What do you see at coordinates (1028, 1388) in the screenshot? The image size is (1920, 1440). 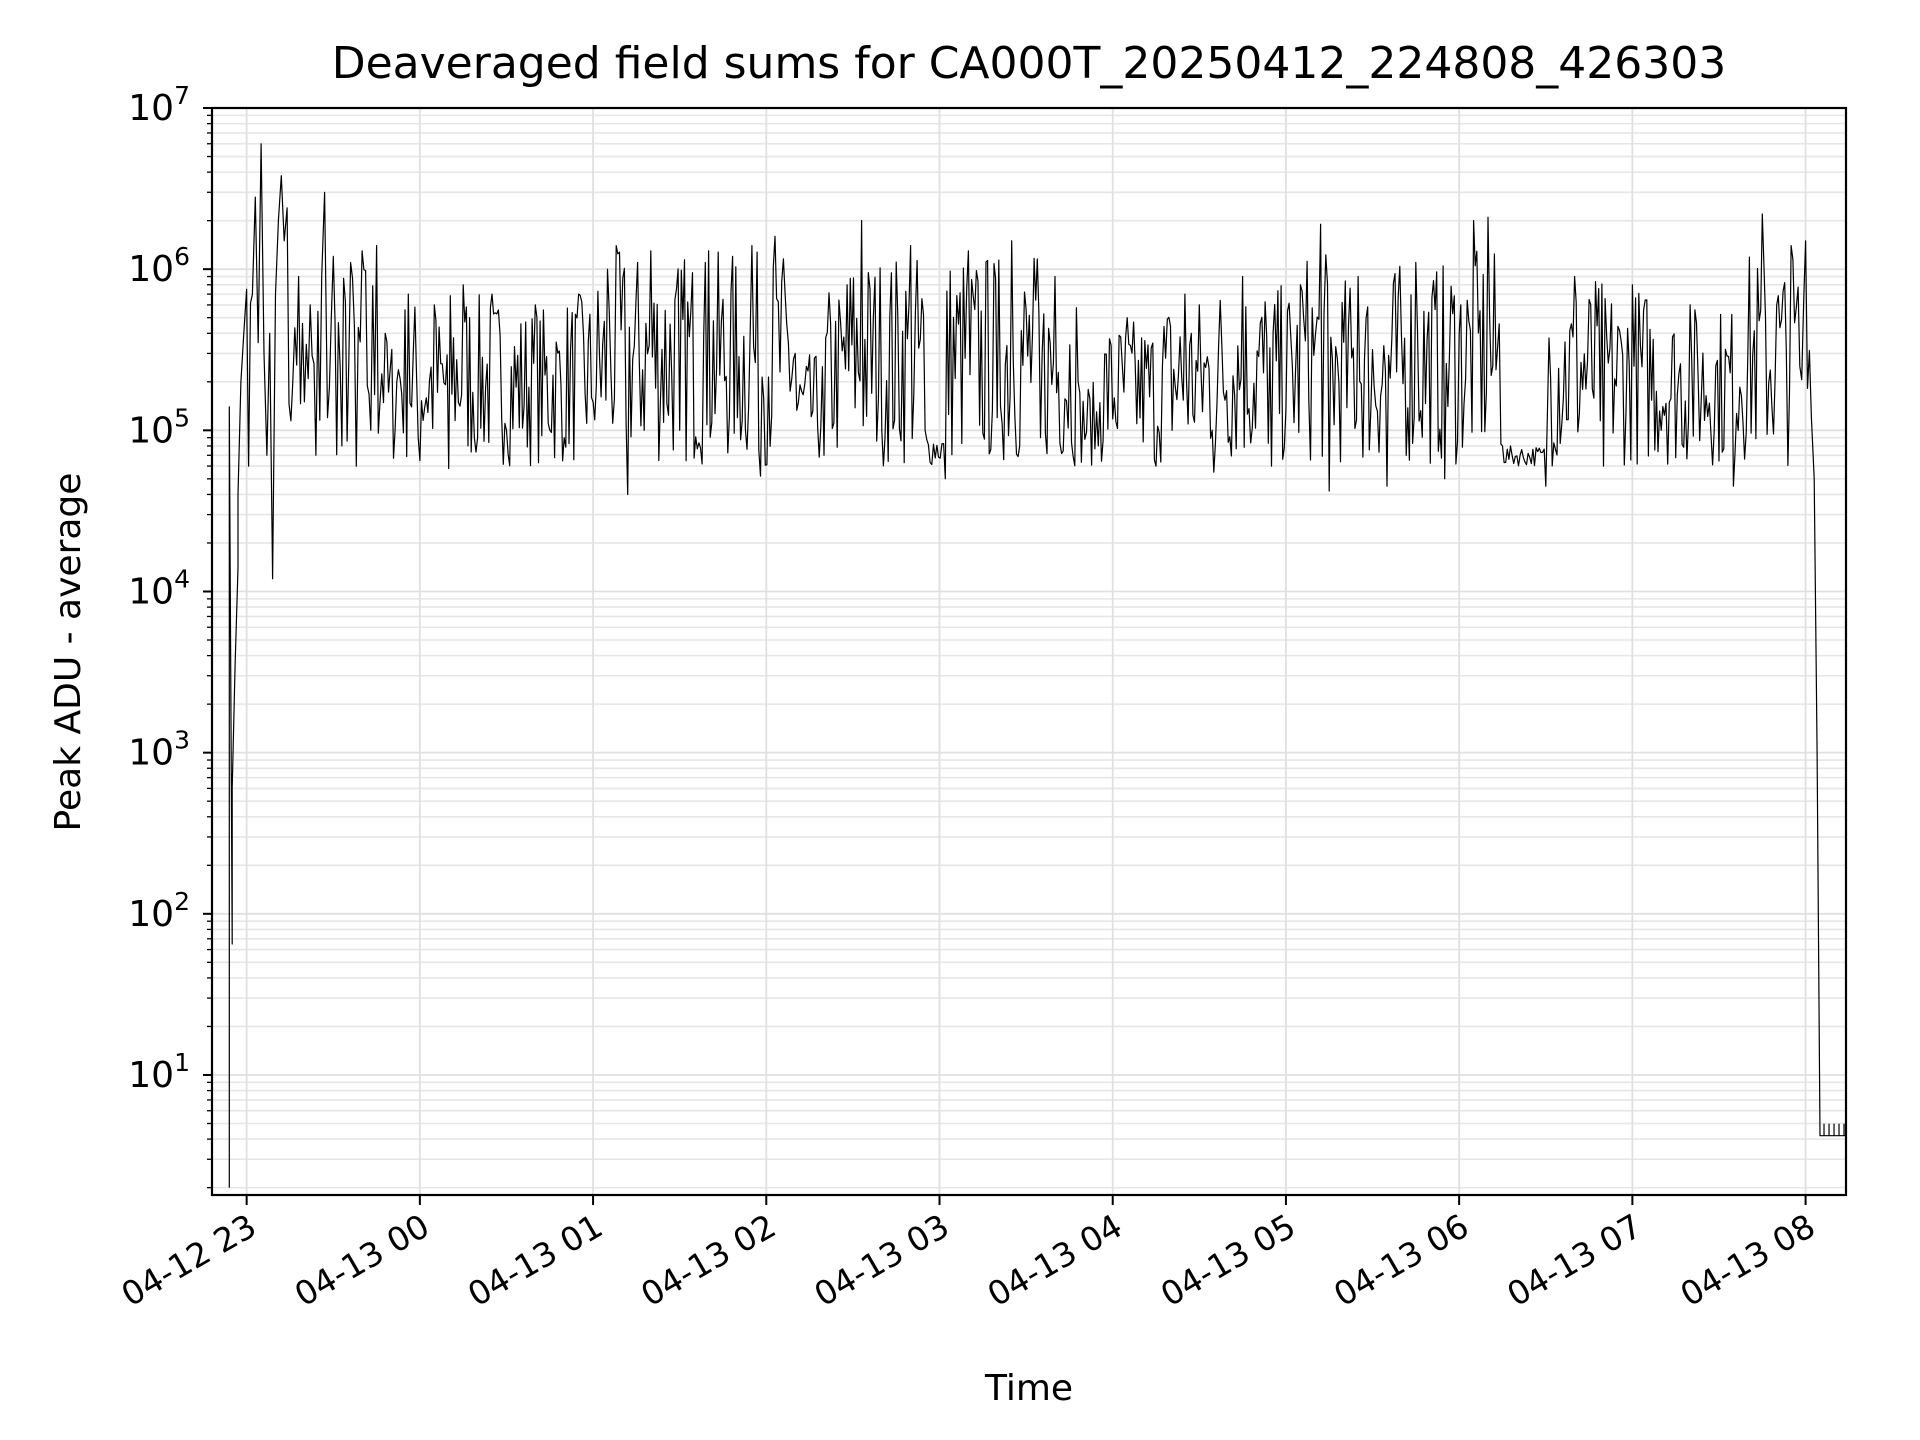 I see `x-axis-label: Time` at bounding box center [1028, 1388].